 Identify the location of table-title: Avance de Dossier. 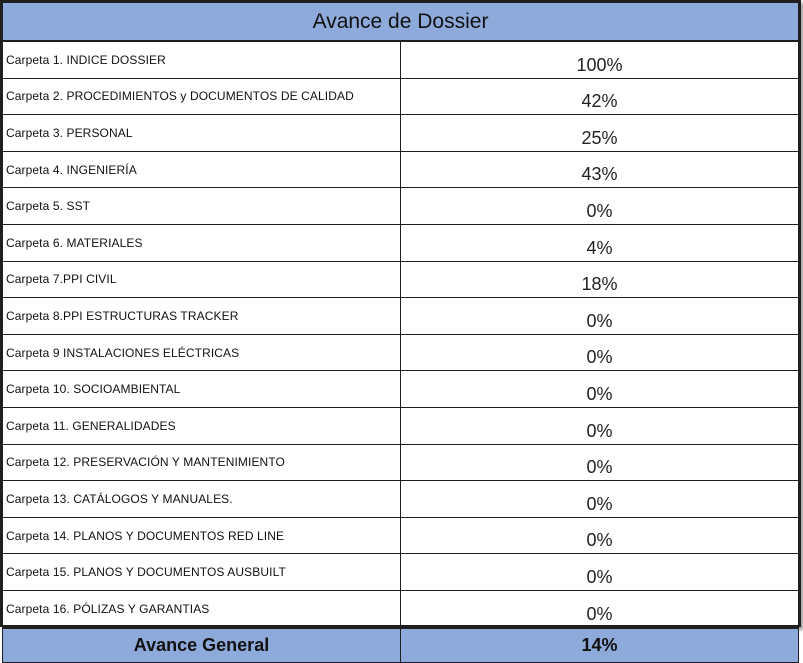
(400, 22).